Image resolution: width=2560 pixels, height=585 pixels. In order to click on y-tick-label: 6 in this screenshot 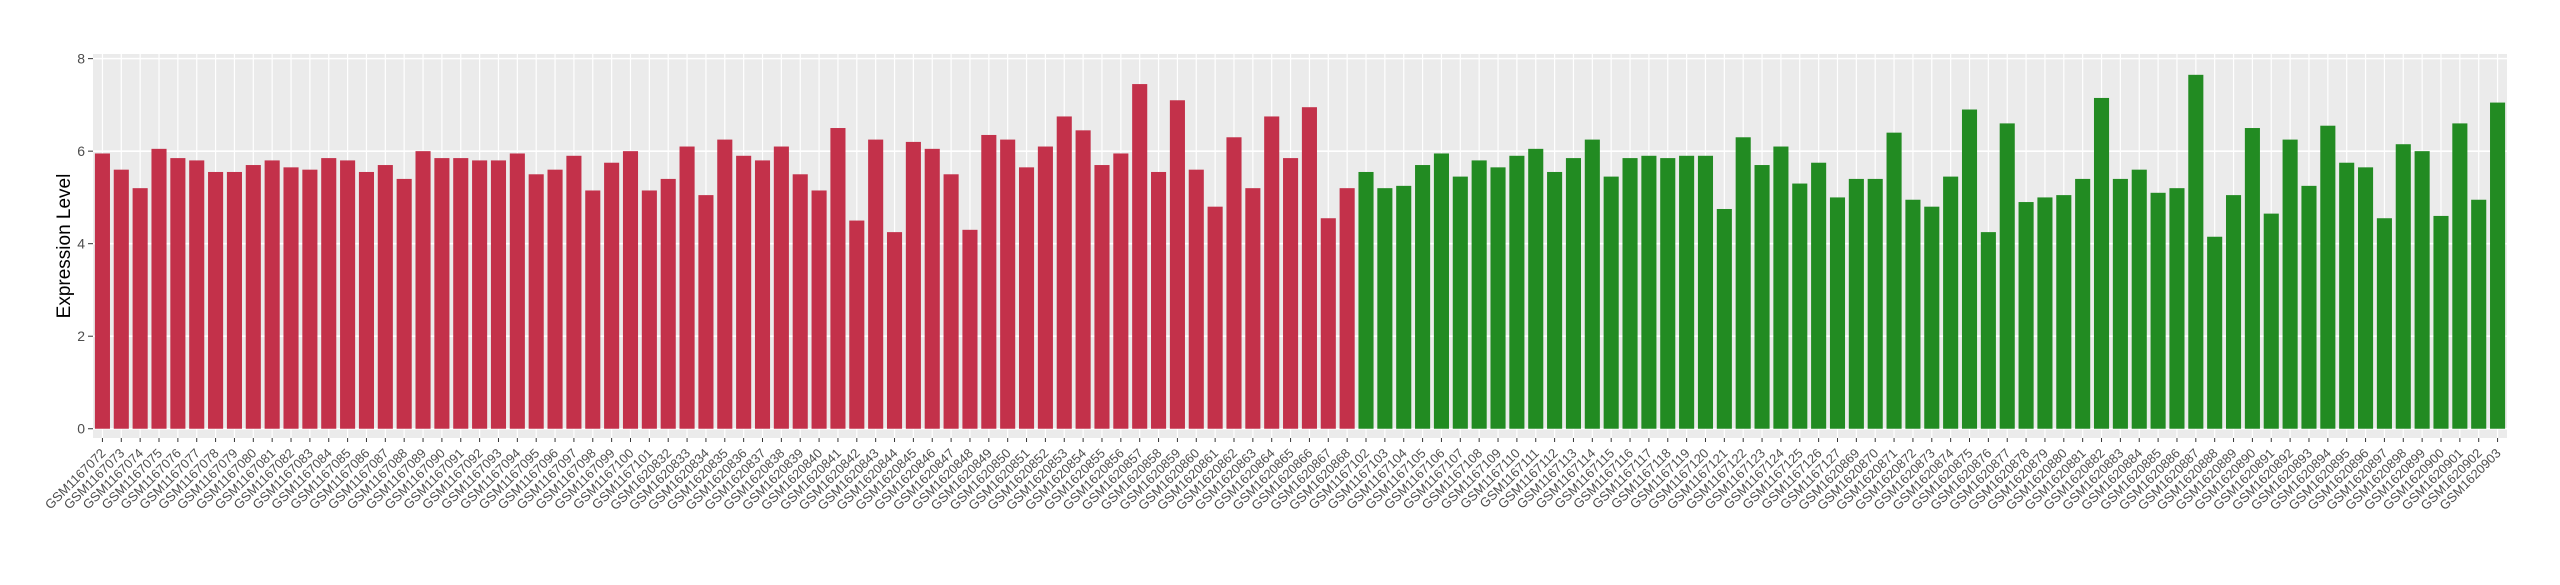, I will do `click(81, 151)`.